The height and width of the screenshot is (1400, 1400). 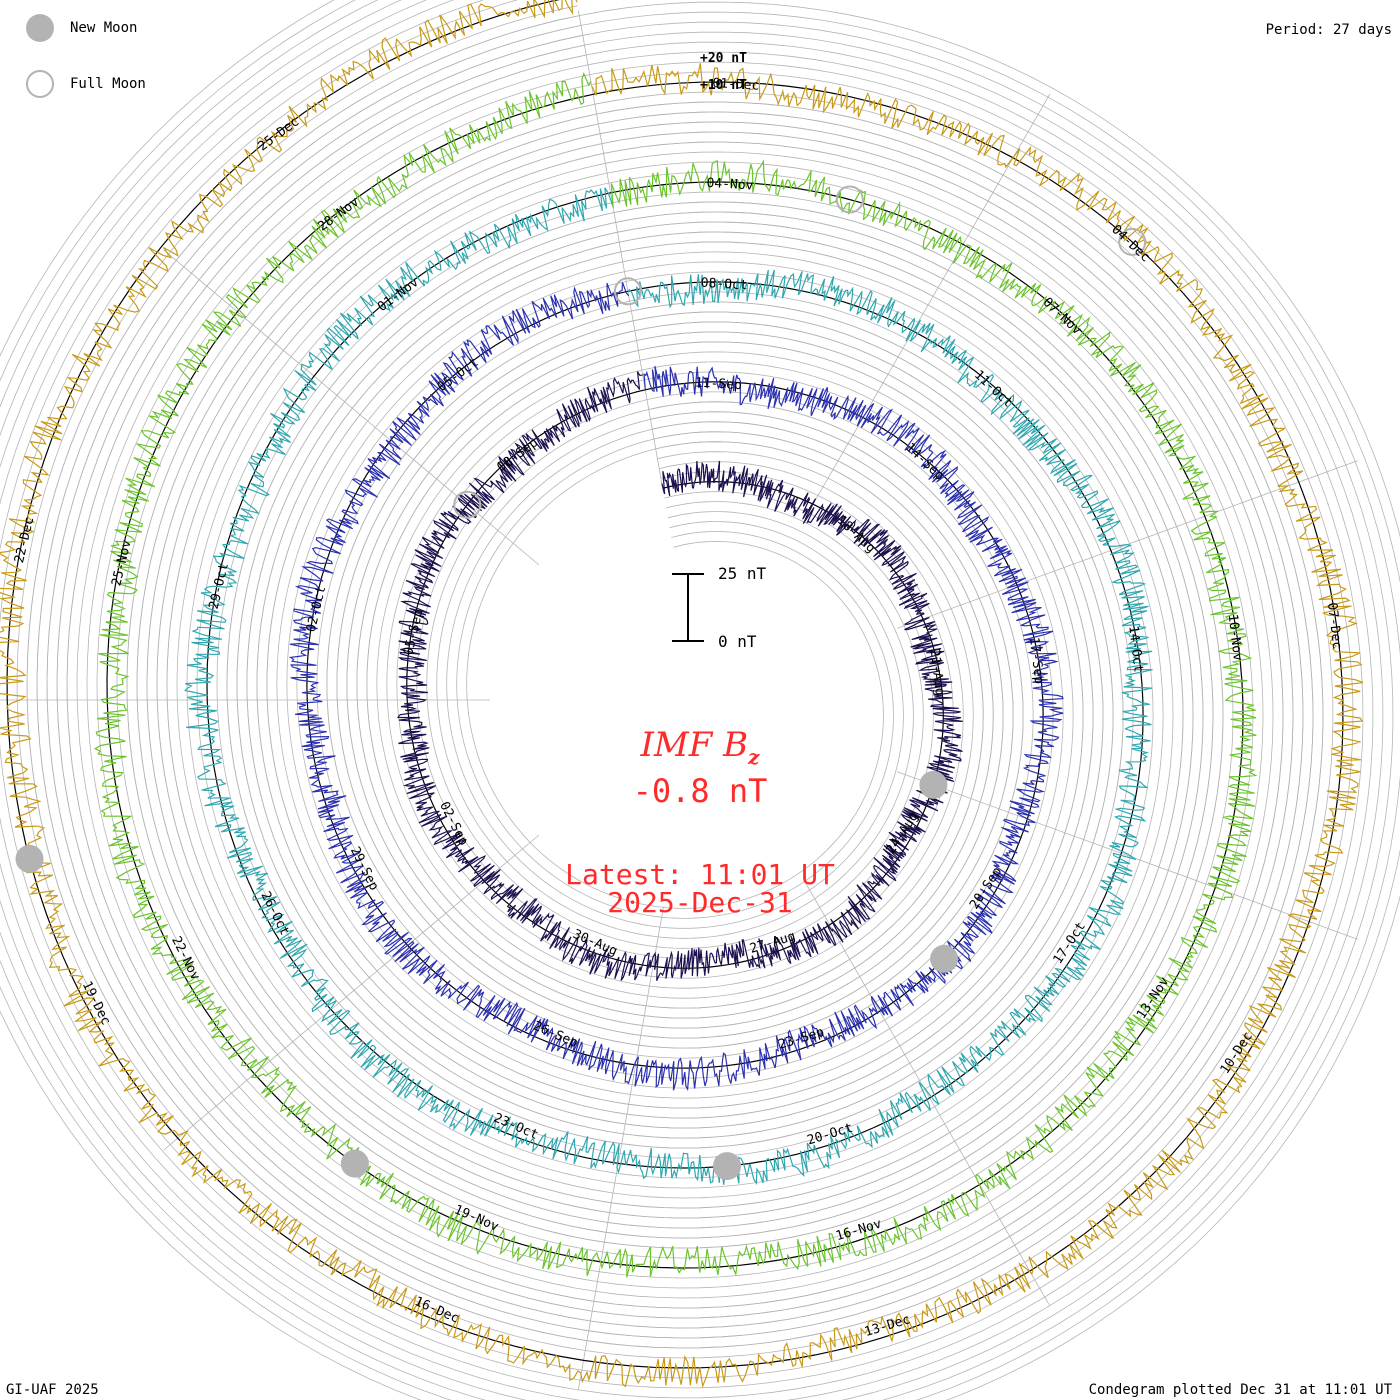 I want to click on legend-full-moon: Full Moon, so click(x=86, y=84).